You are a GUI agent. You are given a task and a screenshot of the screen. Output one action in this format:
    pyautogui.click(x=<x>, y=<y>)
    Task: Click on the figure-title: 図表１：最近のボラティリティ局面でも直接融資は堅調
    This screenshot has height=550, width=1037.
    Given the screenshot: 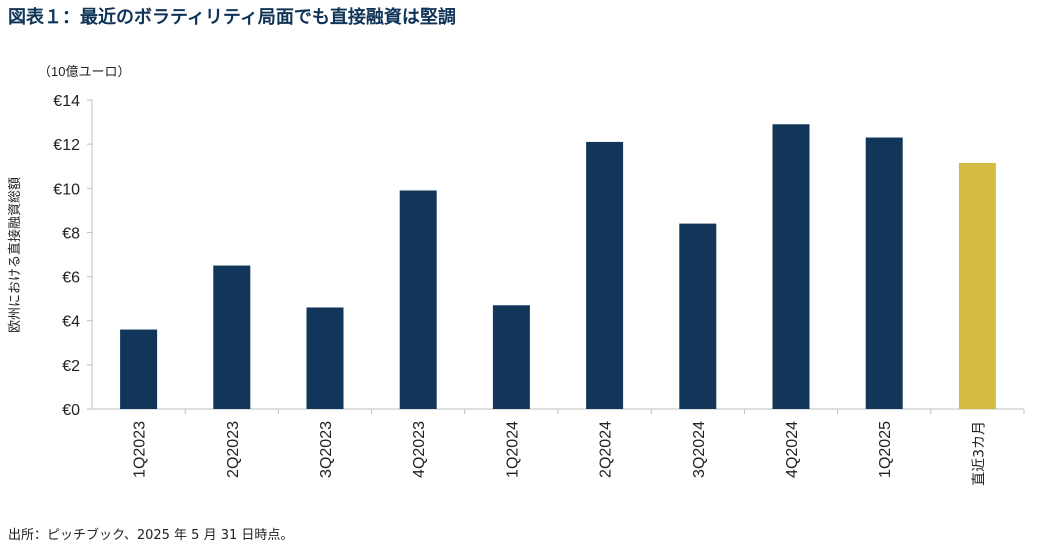 What is the action you would take?
    pyautogui.click(x=232, y=17)
    